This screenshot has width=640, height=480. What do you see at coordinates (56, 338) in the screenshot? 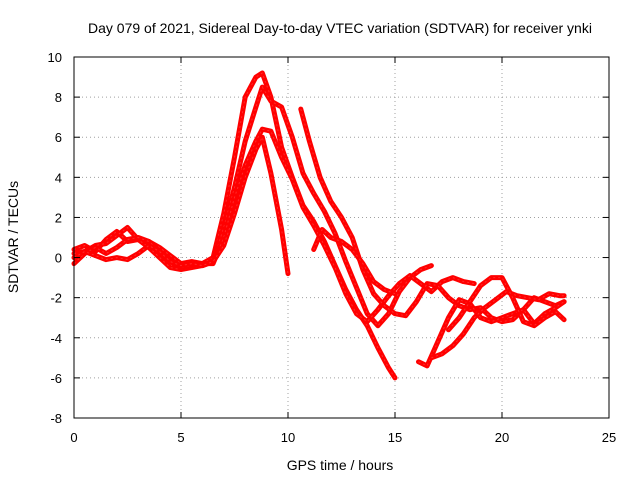
I see `y-tick-label: -4` at bounding box center [56, 338].